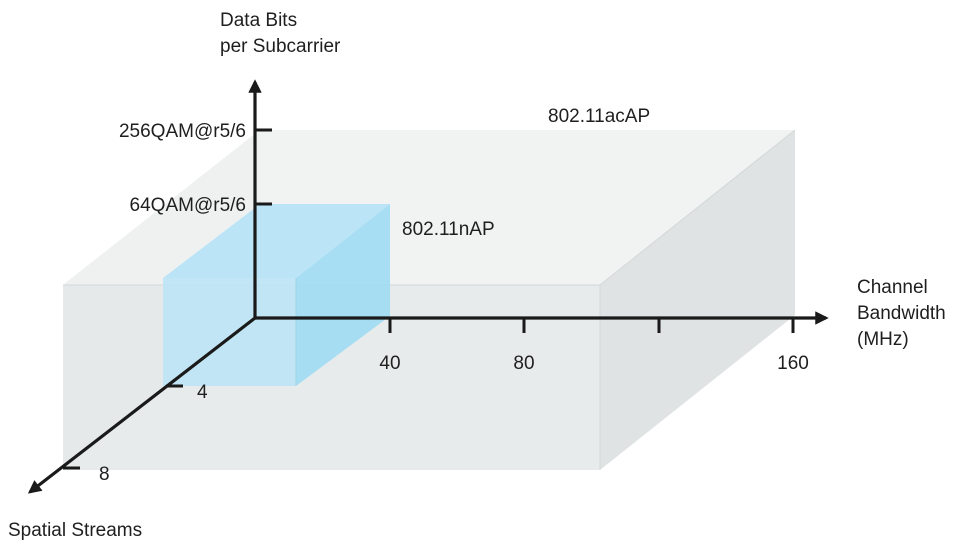 This screenshot has width=967, height=545. Describe the element at coordinates (892, 287) in the screenshot. I see `x-axis-title-line: Channel` at that location.